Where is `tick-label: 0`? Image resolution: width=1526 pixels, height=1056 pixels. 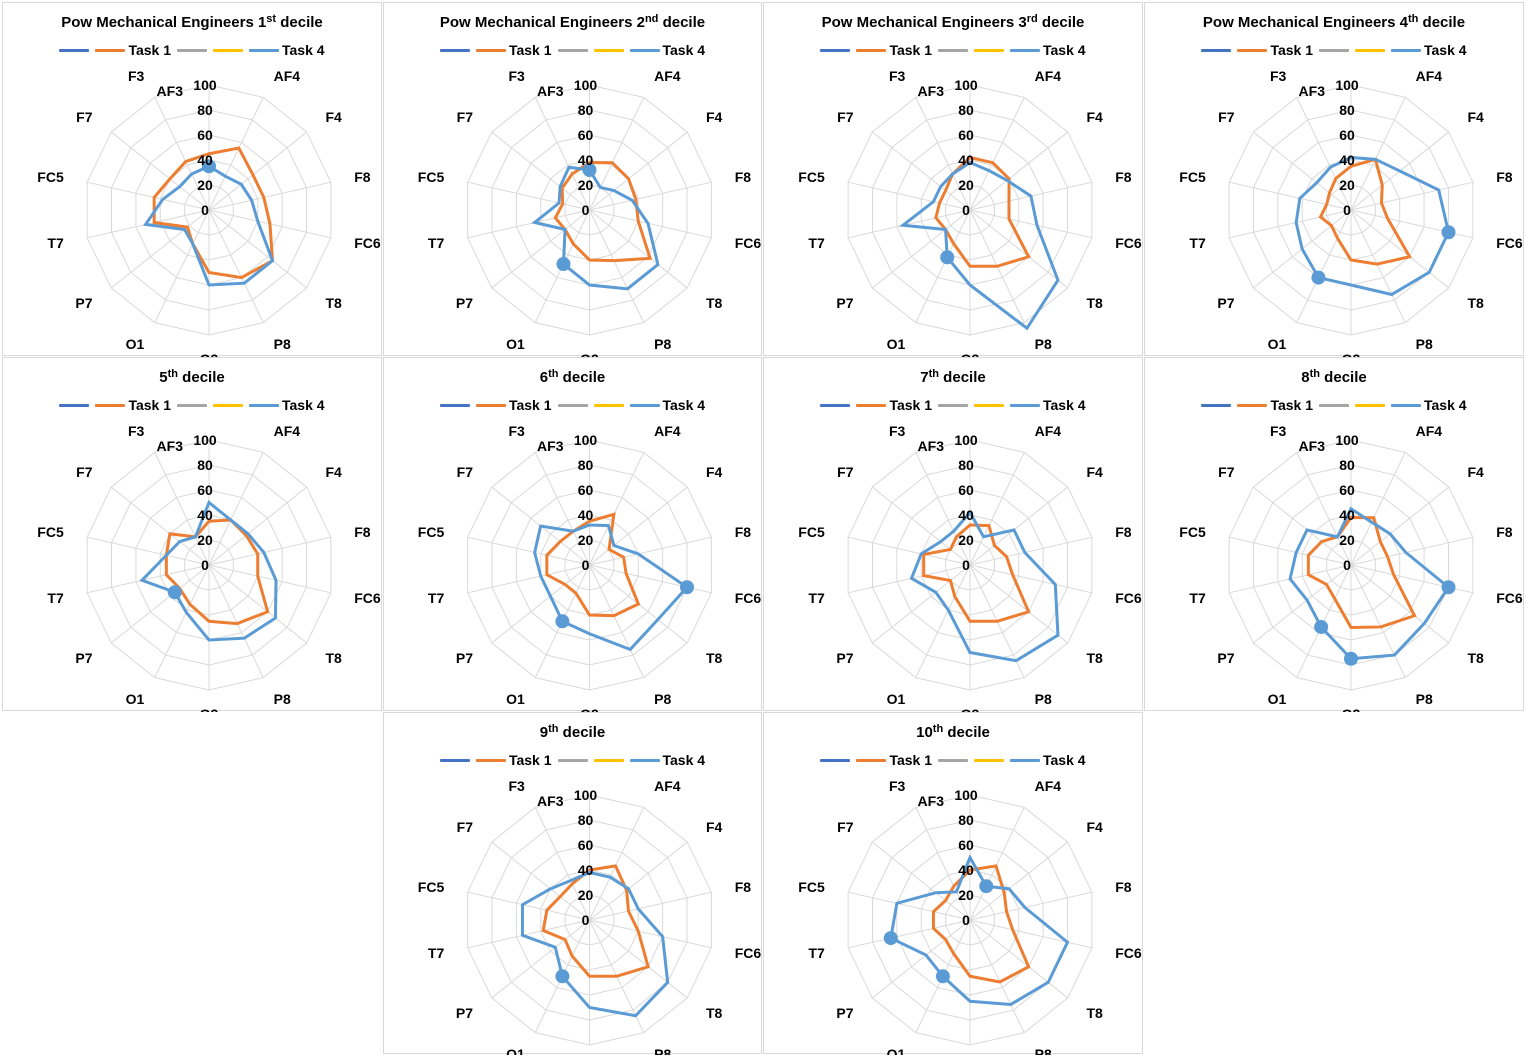 tick-label: 0 is located at coordinates (205, 210).